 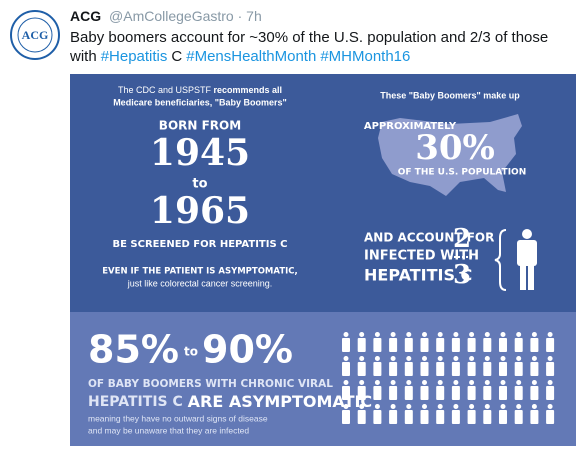 What do you see at coordinates (200, 283) in the screenshot?
I see `just-like-text: just like colorectal cancer screening.` at bounding box center [200, 283].